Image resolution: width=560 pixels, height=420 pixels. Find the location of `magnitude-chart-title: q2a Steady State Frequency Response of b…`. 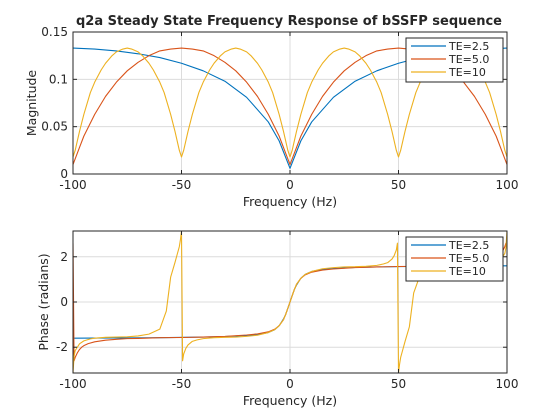

magnitude-chart-title: q2a Steady State Frequency Response of b… is located at coordinates (289, 21).